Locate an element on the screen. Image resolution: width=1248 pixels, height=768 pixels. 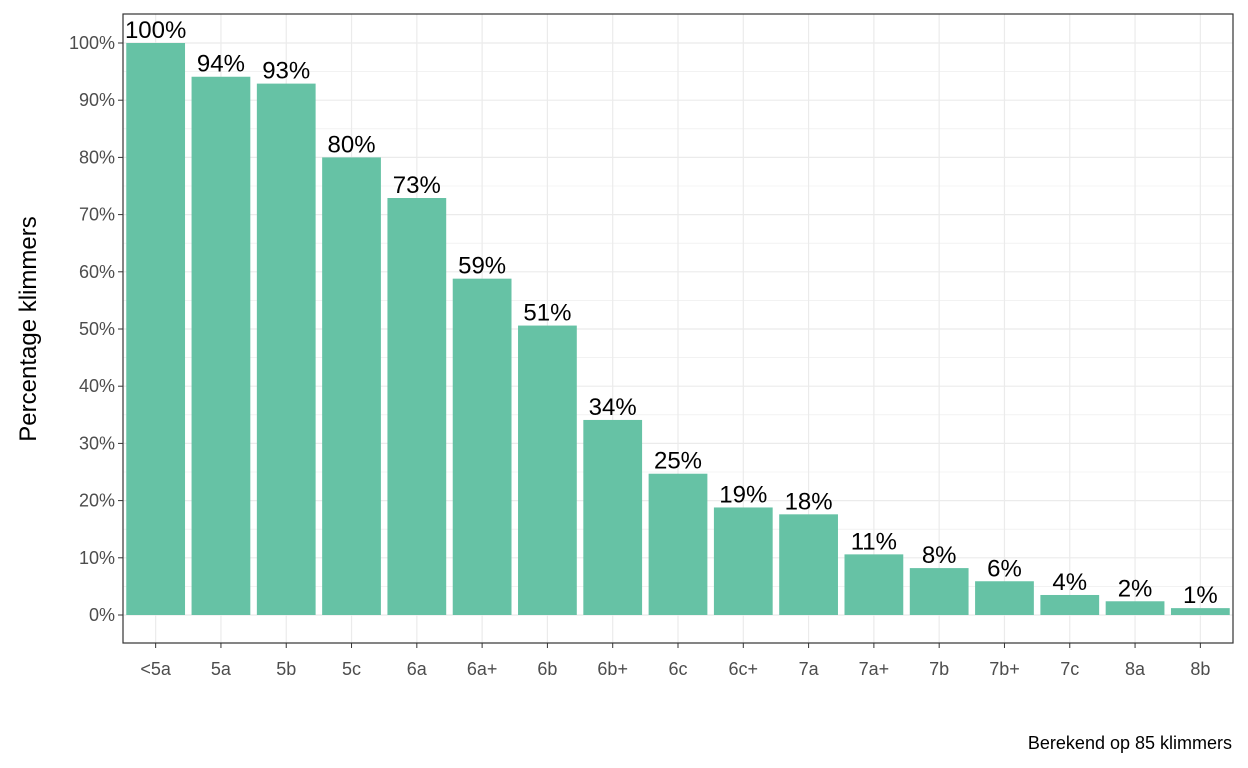
y-axis-ticks: 0% 10% 20% 30% 40% 50% 60% 70% 80% 90% 100% is located at coordinates (96, 329).